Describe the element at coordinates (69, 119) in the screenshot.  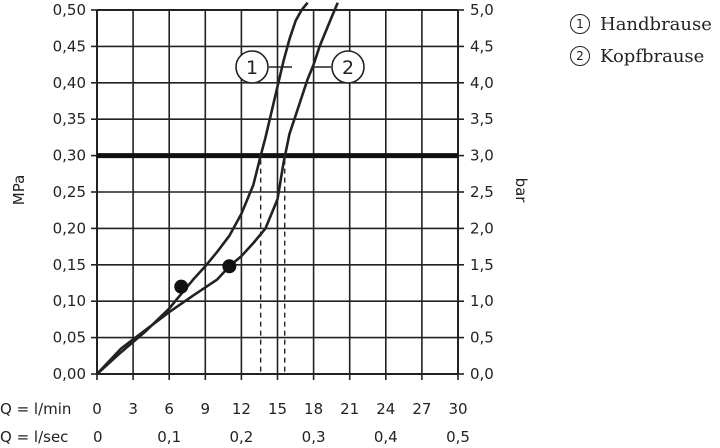
I see `left-tick-label: 0,35` at that location.